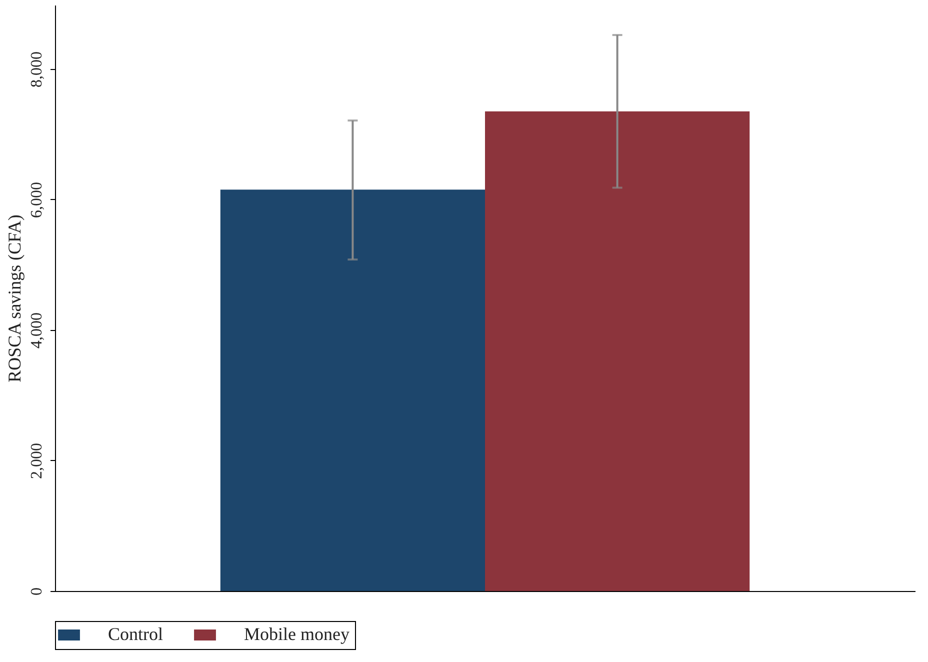  I want to click on y-axis-title: ROSCA savings (CFA), so click(14, 298).